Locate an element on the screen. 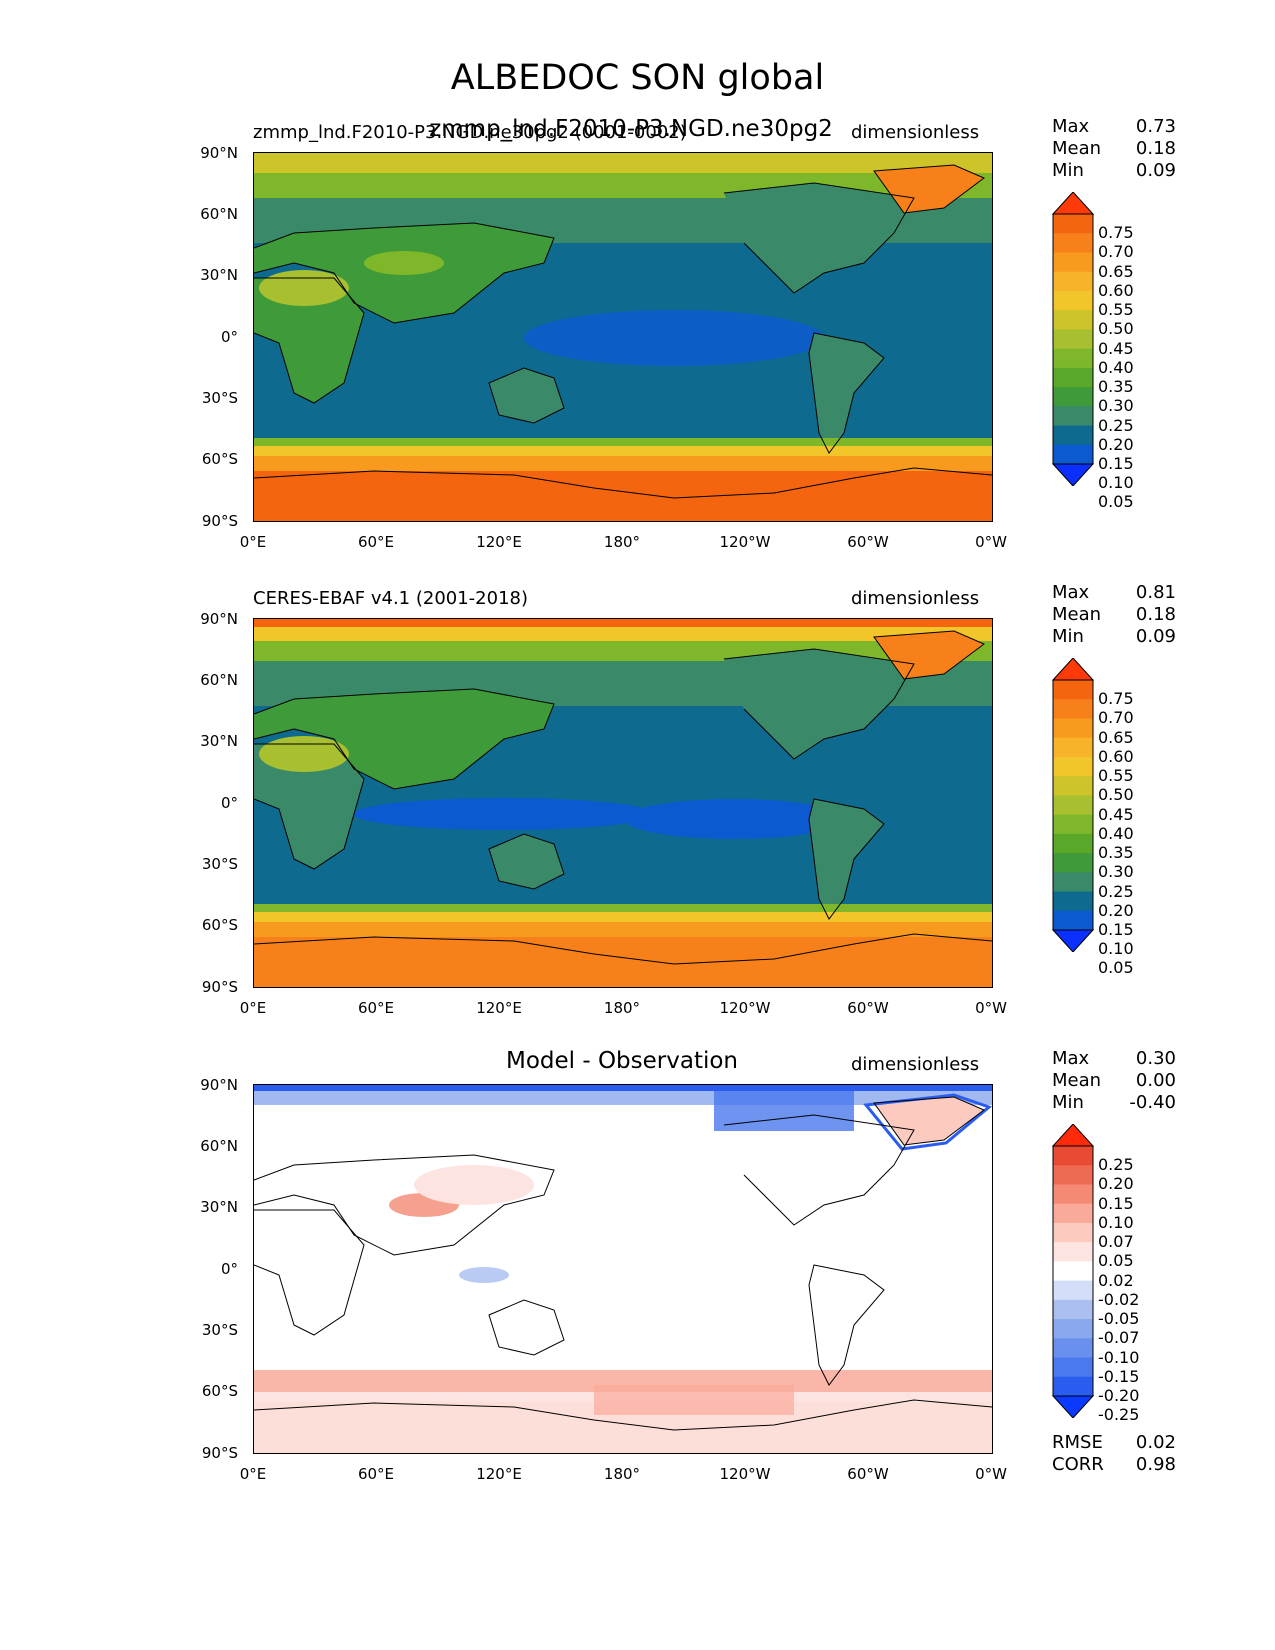  lat-label: 90°N is located at coordinates (219, 153).